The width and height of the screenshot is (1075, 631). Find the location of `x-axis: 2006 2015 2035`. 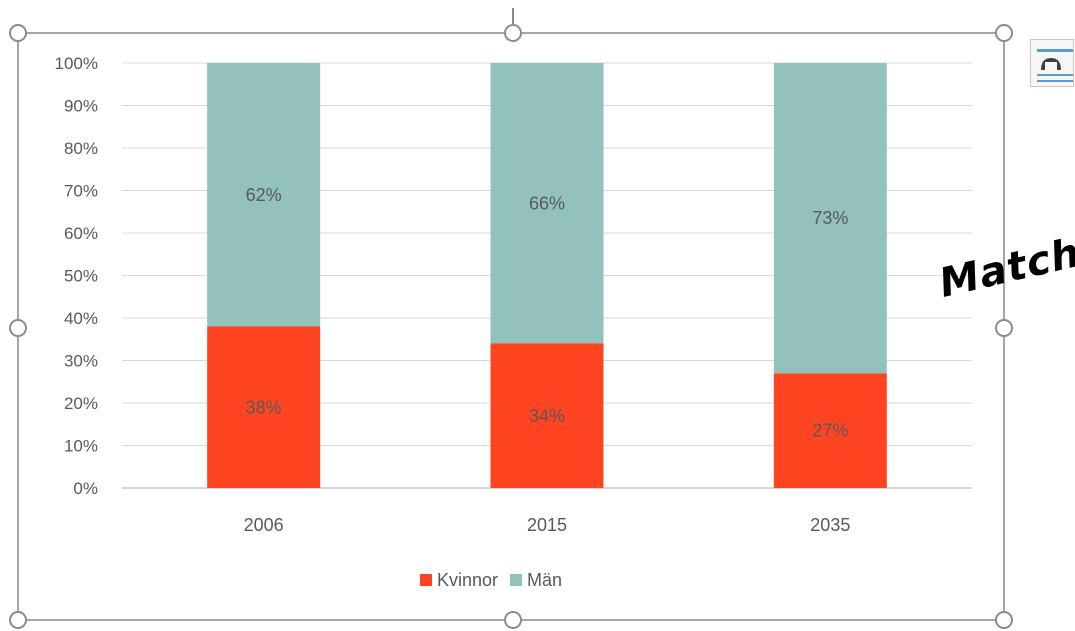

x-axis: 2006 2015 2035 is located at coordinates (547, 525).